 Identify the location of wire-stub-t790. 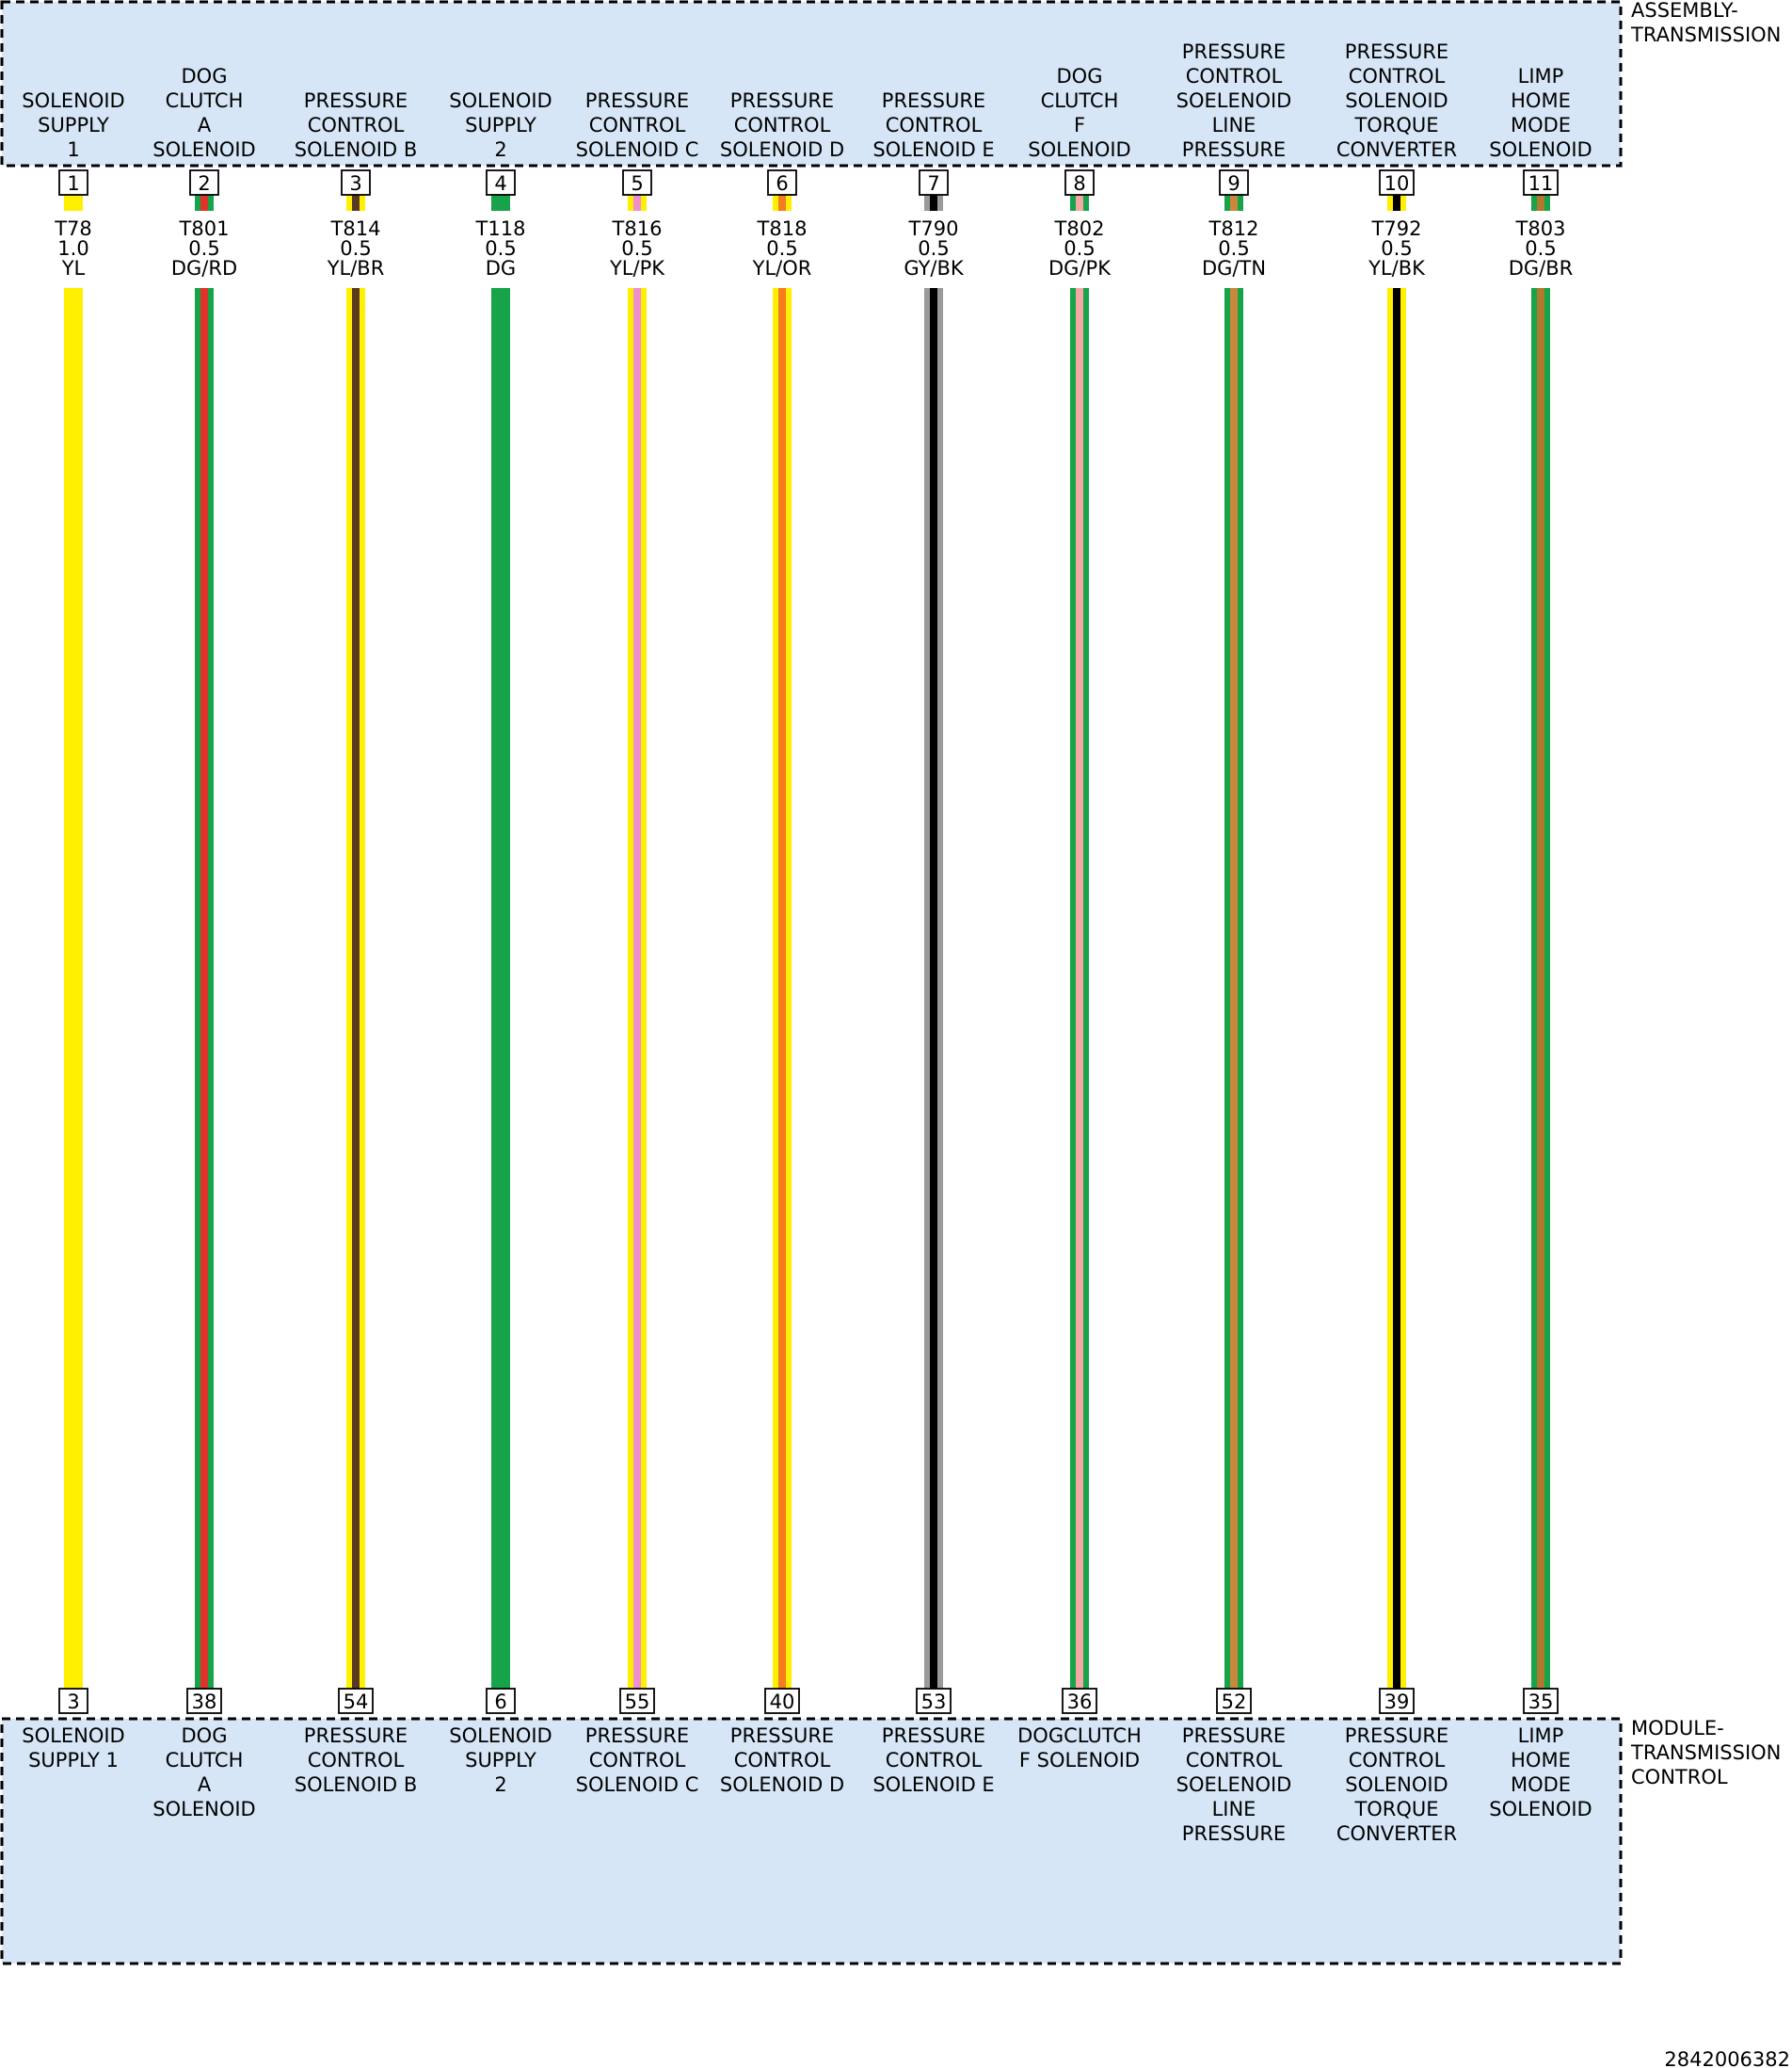
(933, 203).